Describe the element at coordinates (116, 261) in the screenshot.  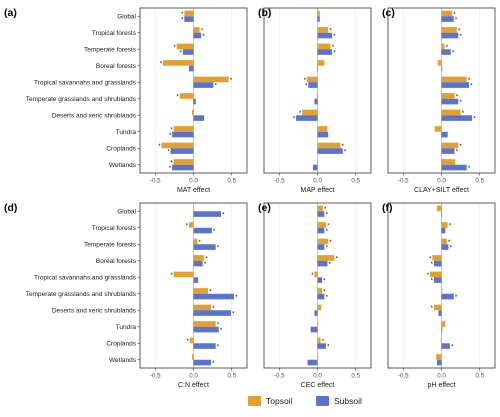
I see `category-label: Boreal forests` at that location.